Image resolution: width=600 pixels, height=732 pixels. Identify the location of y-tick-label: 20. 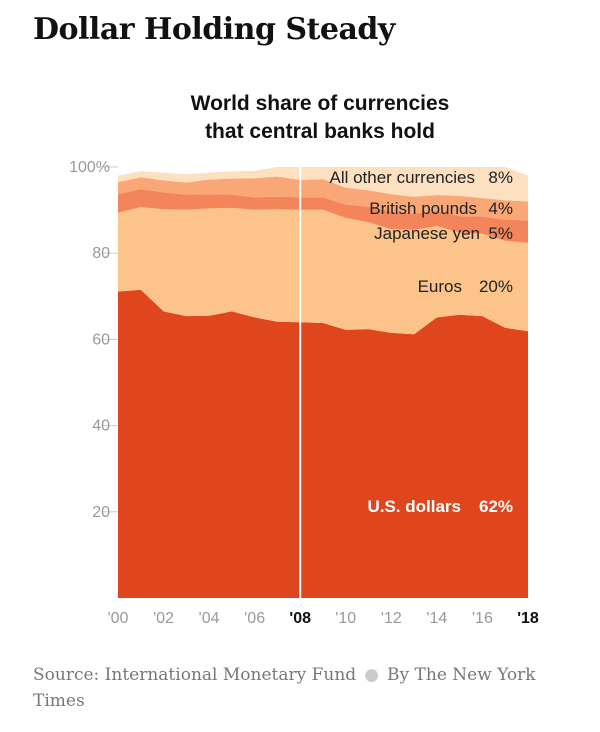
(101, 512).